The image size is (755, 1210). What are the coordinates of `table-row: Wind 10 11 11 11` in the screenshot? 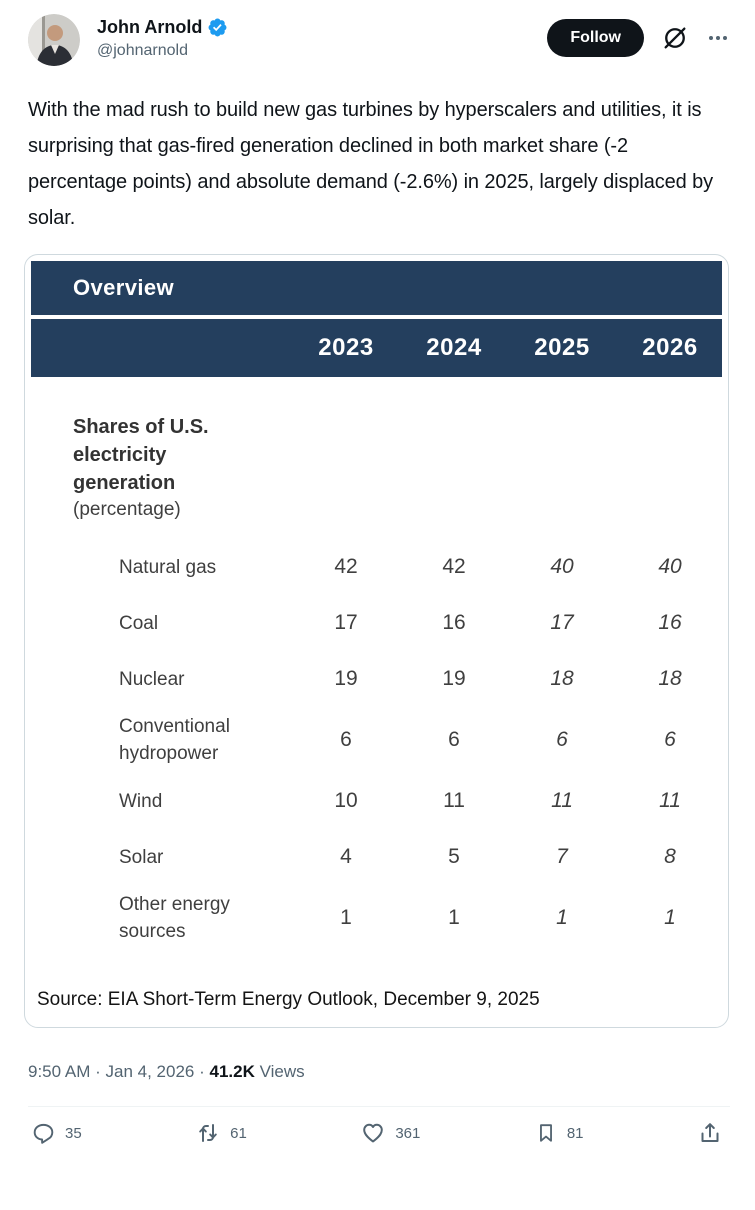 It's located at (376, 801).